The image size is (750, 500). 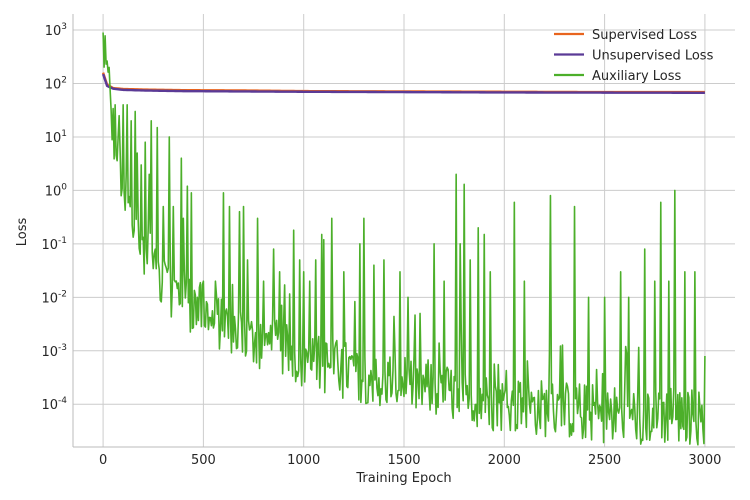 What do you see at coordinates (103, 460) in the screenshot?
I see `x-tick-label: 0` at bounding box center [103, 460].